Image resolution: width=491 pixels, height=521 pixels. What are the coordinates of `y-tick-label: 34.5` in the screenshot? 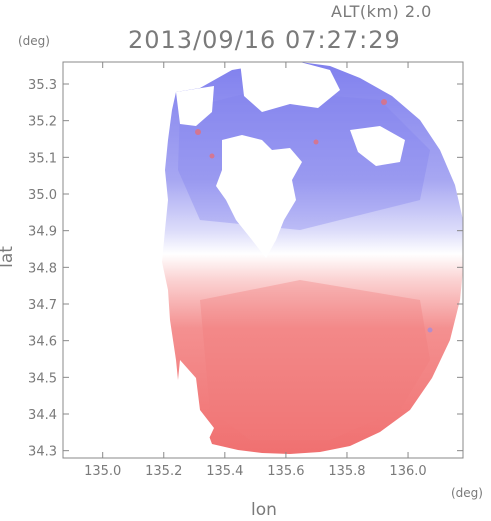 It's located at (42, 378).